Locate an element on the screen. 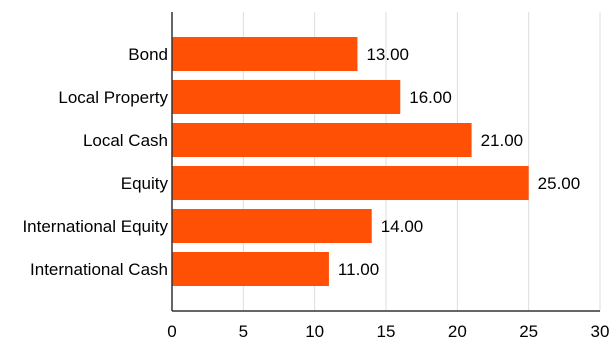 The height and width of the screenshot is (339, 611). x-tick-label: 25 is located at coordinates (528, 330).